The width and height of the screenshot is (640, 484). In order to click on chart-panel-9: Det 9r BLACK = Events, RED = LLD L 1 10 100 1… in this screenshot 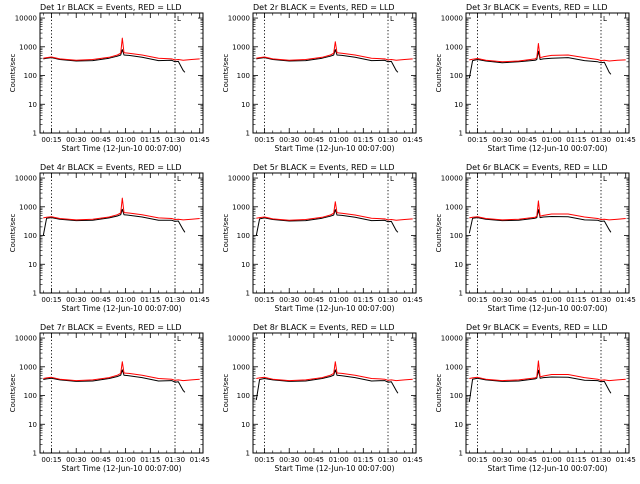, I will do `click(535, 398)`.